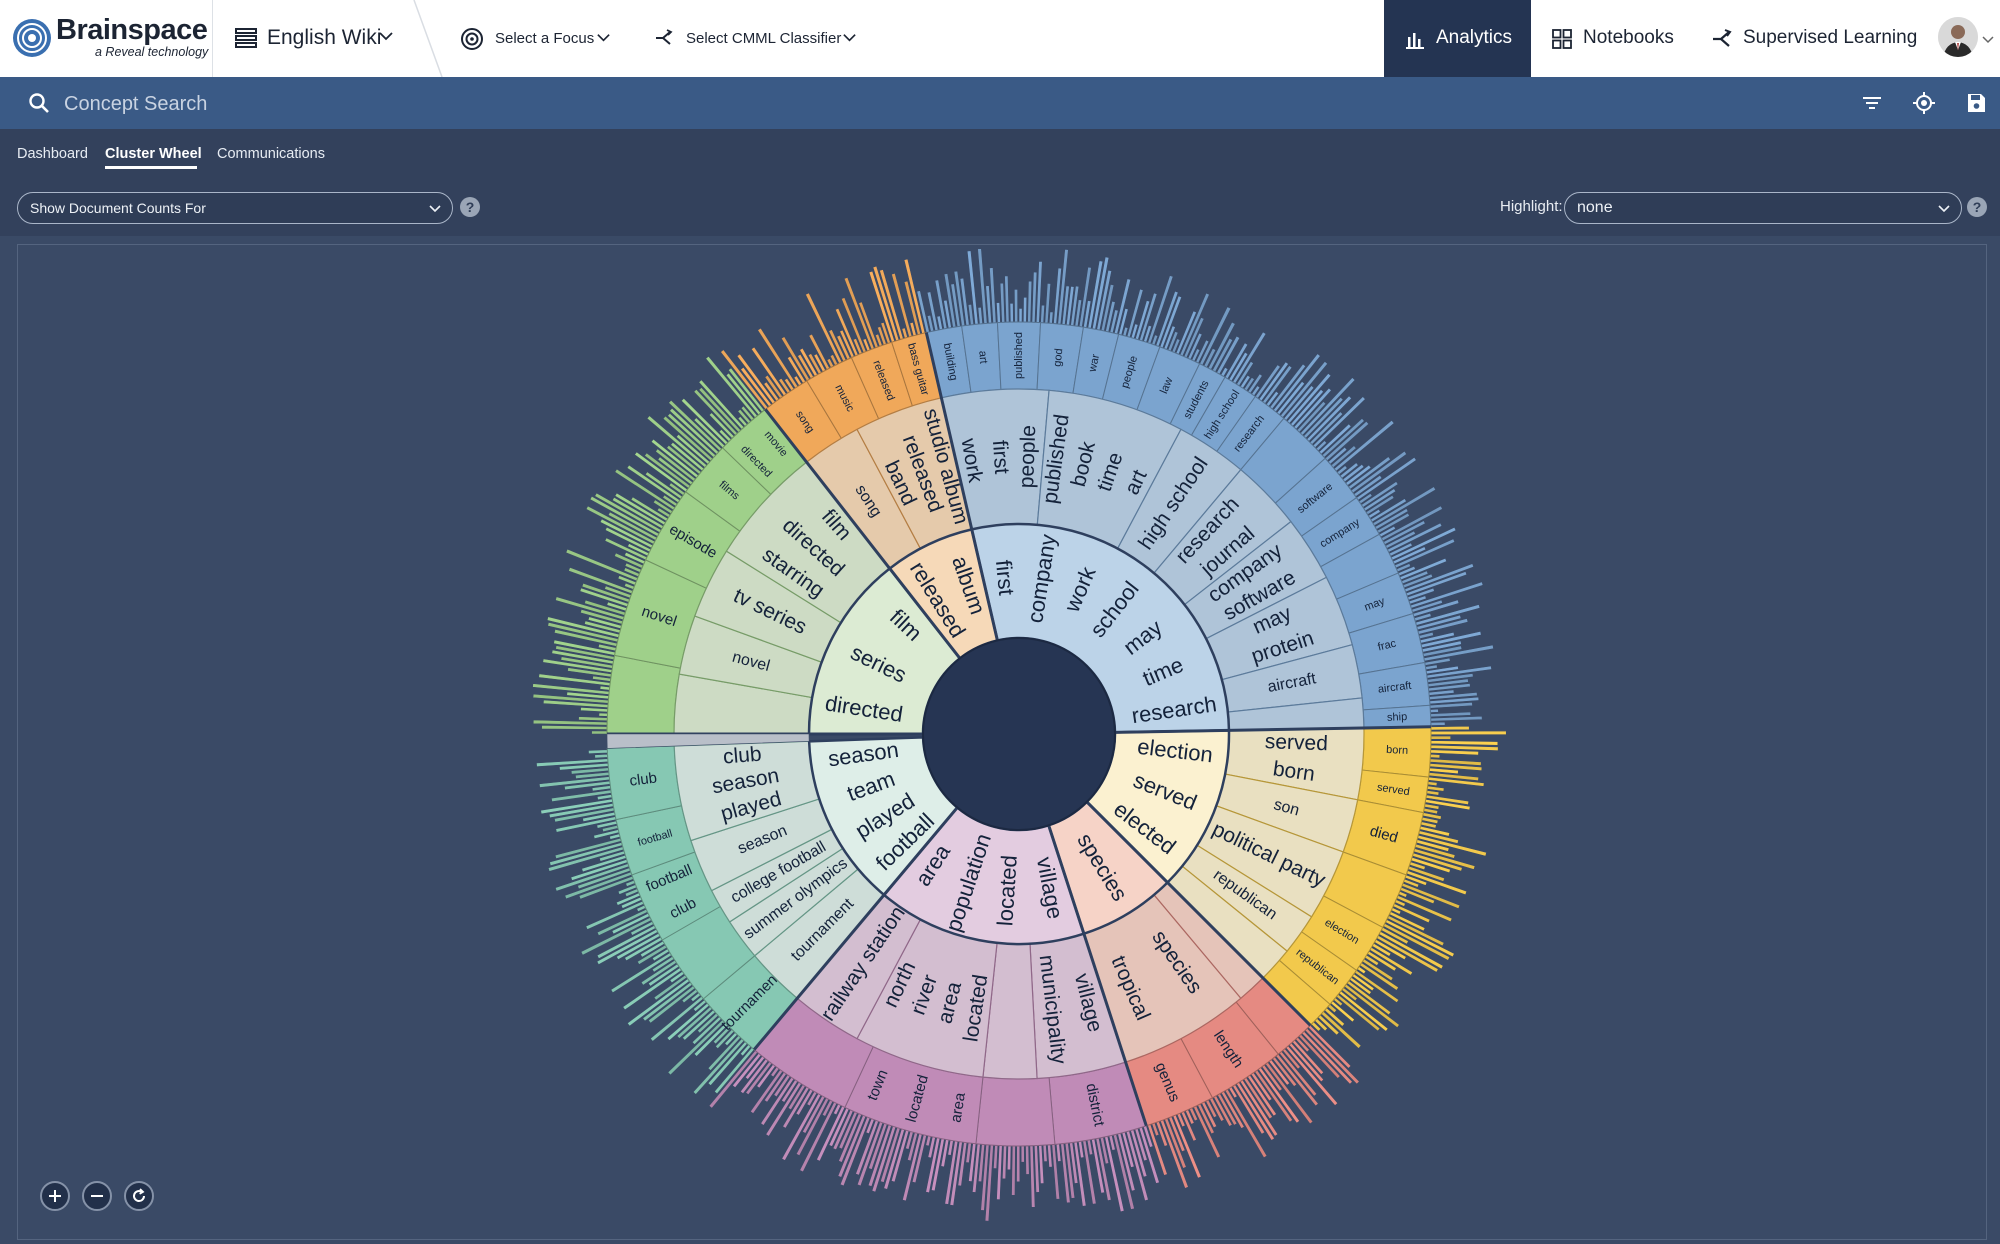  What do you see at coordinates (153, 154) in the screenshot?
I see `tab-cluster-wheel: Cluster Wheel` at bounding box center [153, 154].